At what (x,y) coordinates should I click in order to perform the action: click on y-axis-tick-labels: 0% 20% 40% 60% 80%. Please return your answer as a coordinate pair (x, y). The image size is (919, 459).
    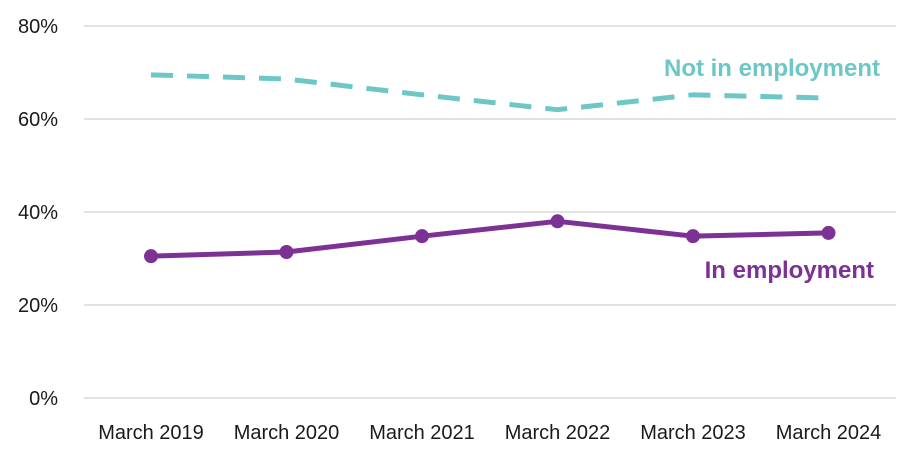
    Looking at the image, I should click on (38, 213).